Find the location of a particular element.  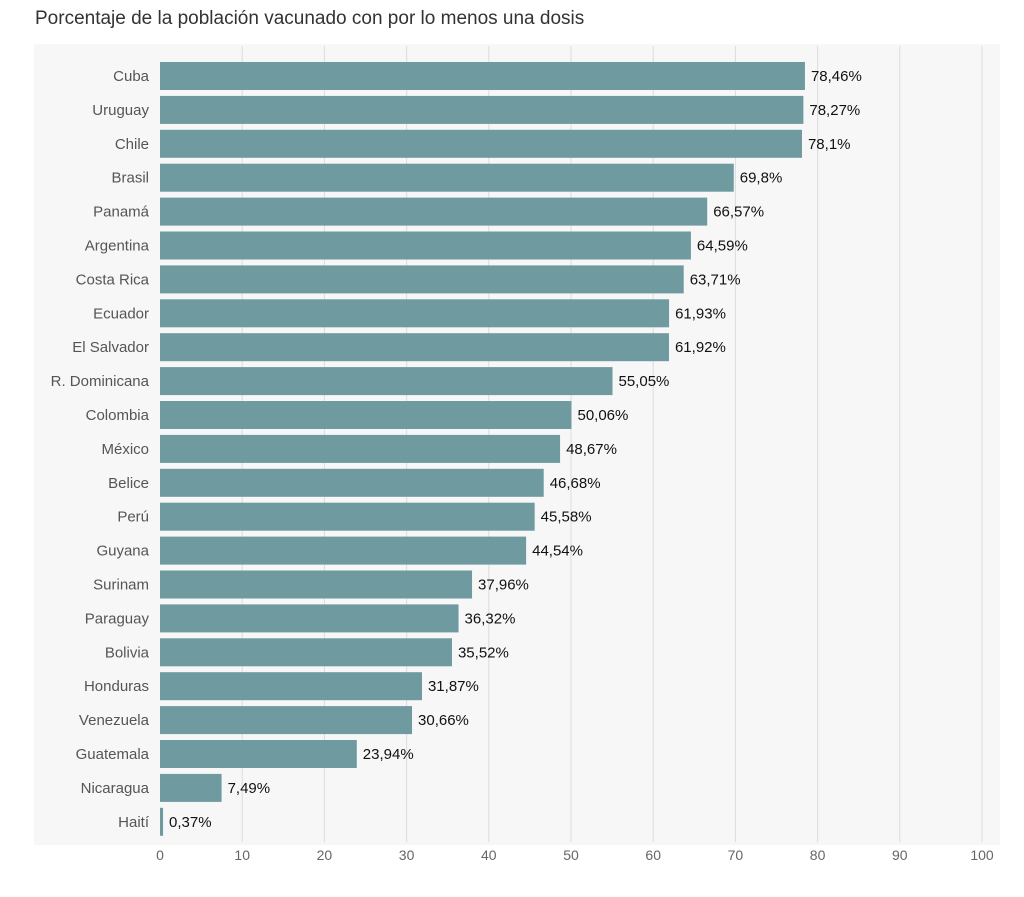

x-tick-label: 0 is located at coordinates (160, 855).